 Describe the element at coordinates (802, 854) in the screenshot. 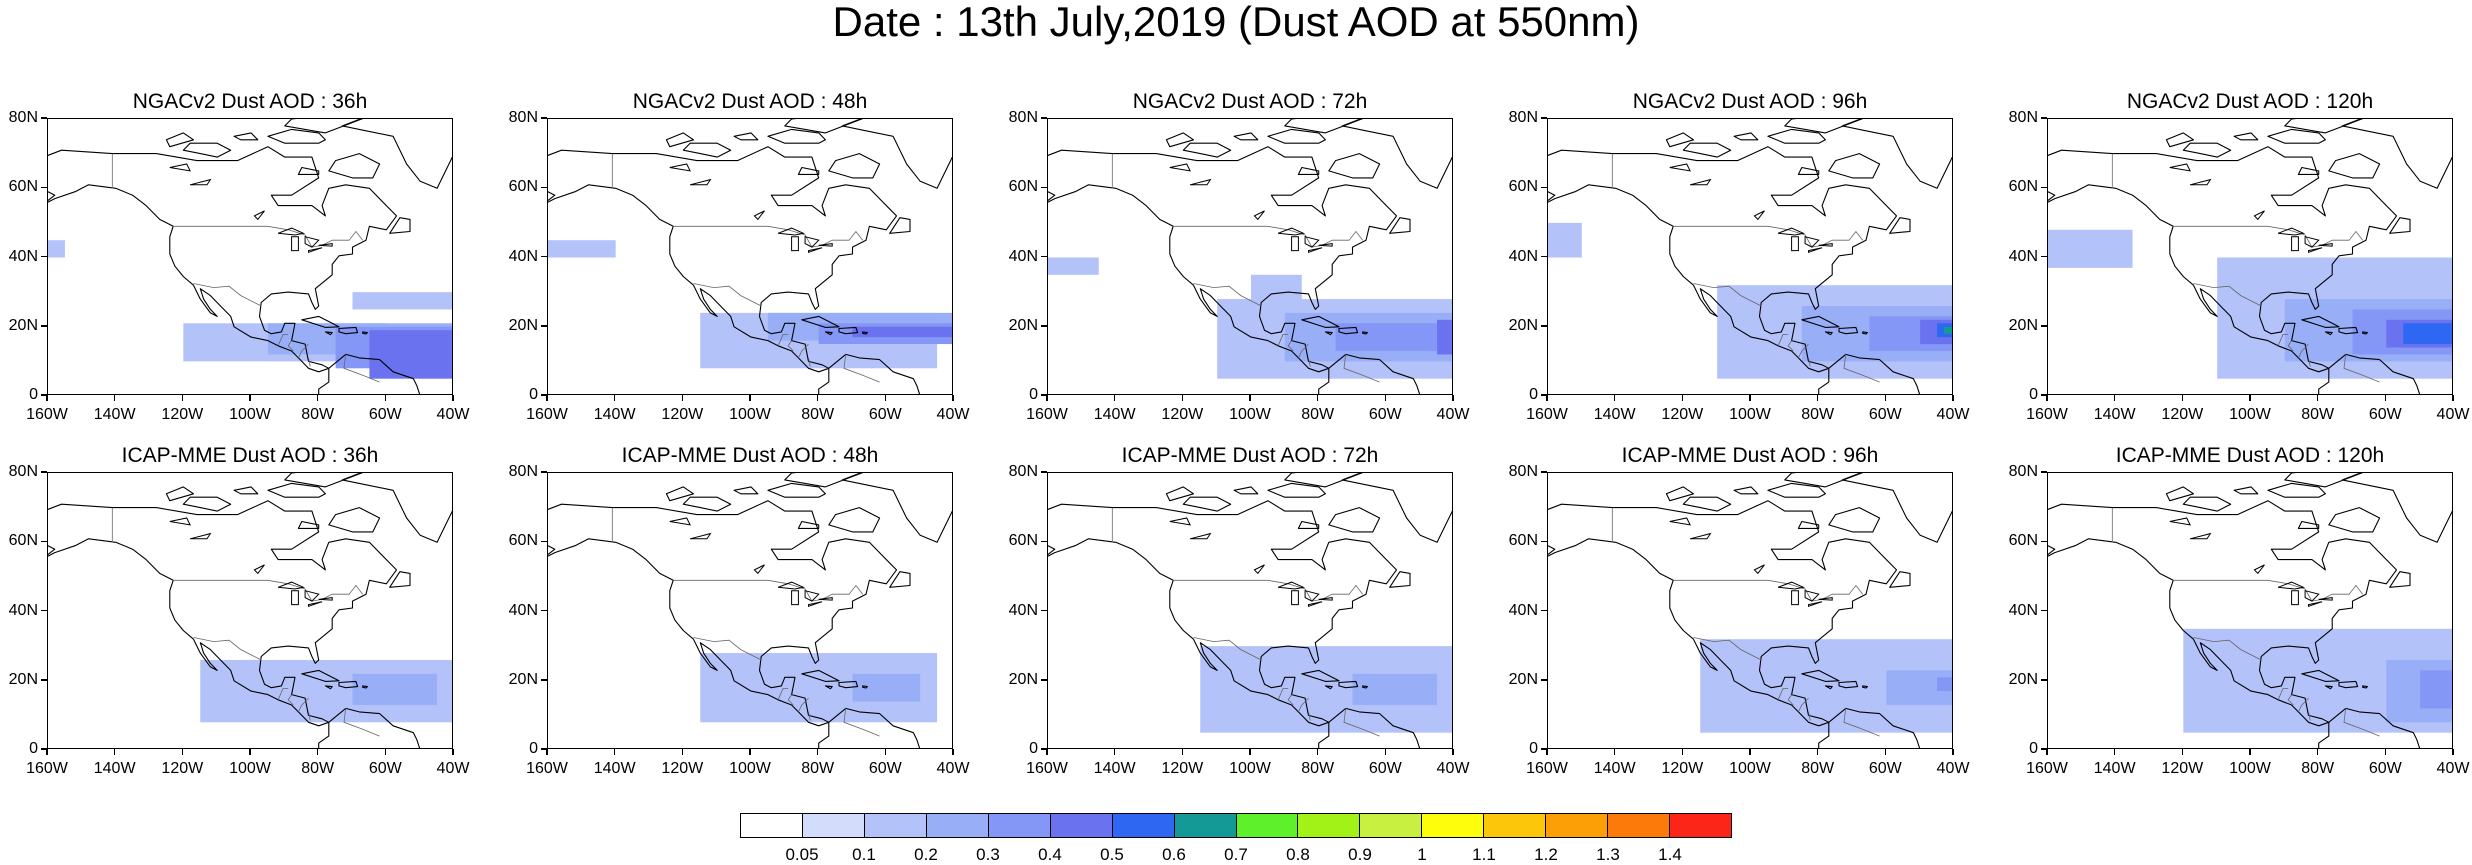

I see `colorbar-label: 0.05` at that location.